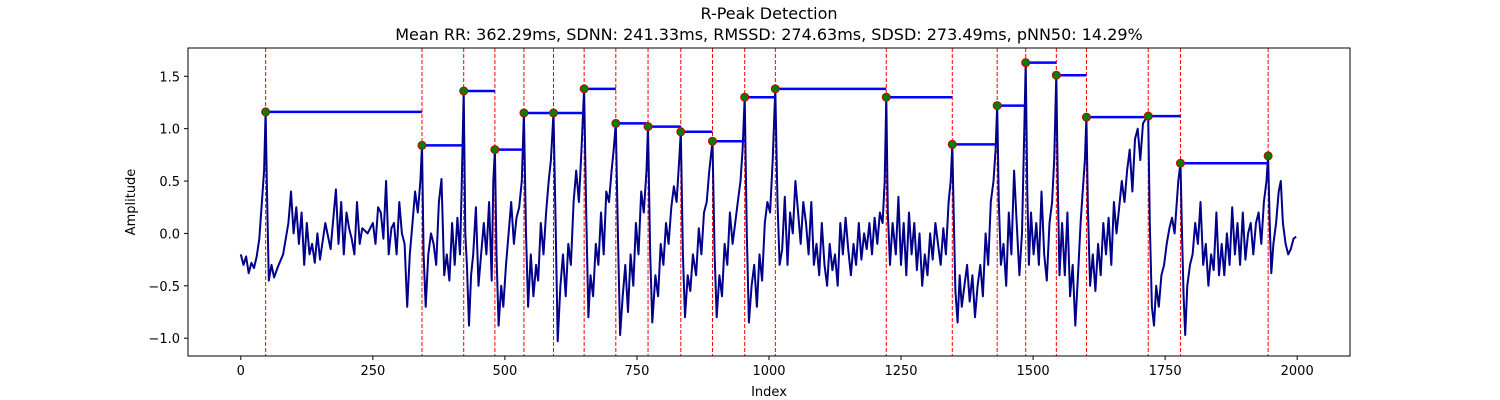  I want to click on y-tick-label: −1.0, so click(164, 339).